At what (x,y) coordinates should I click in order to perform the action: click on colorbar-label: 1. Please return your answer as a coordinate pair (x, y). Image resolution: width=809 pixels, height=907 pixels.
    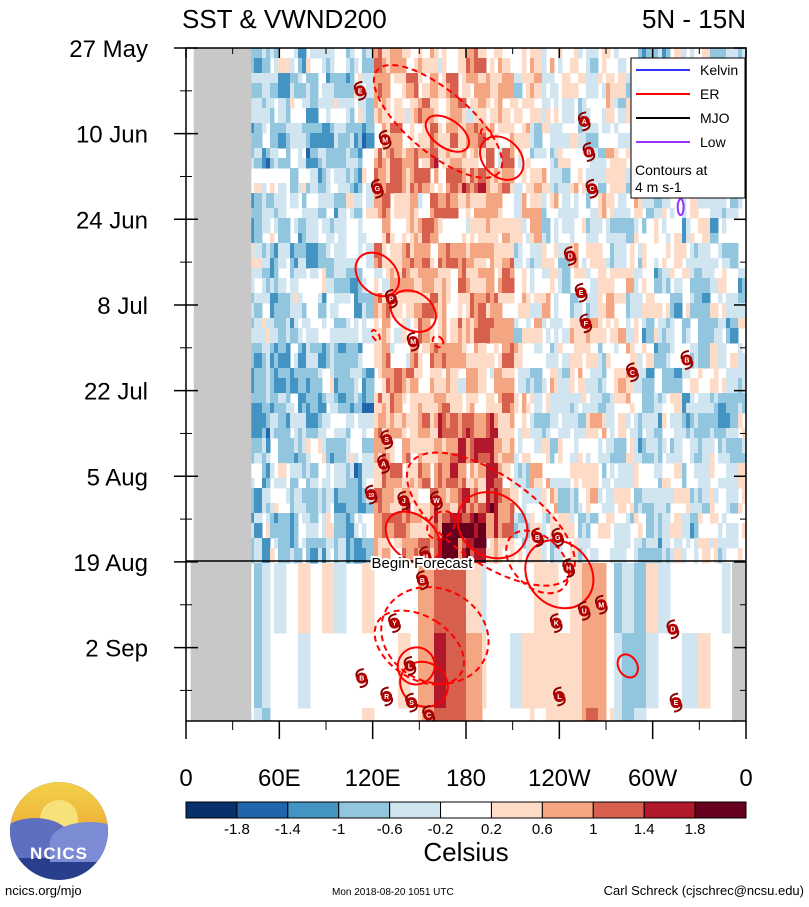
    Looking at the image, I should click on (593, 829).